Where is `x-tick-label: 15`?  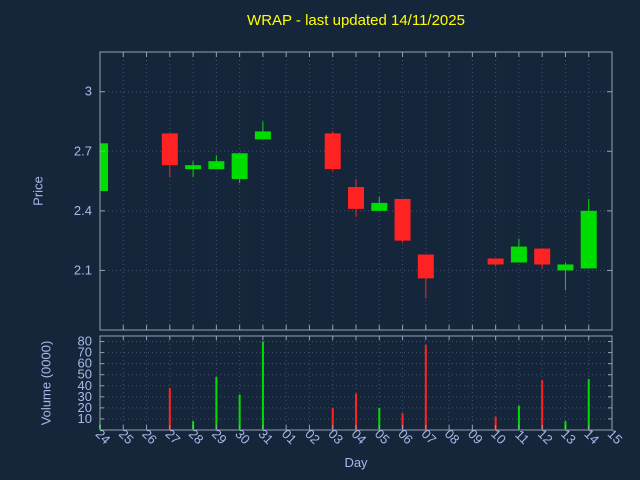 x-tick-label: 15 is located at coordinates (615, 436).